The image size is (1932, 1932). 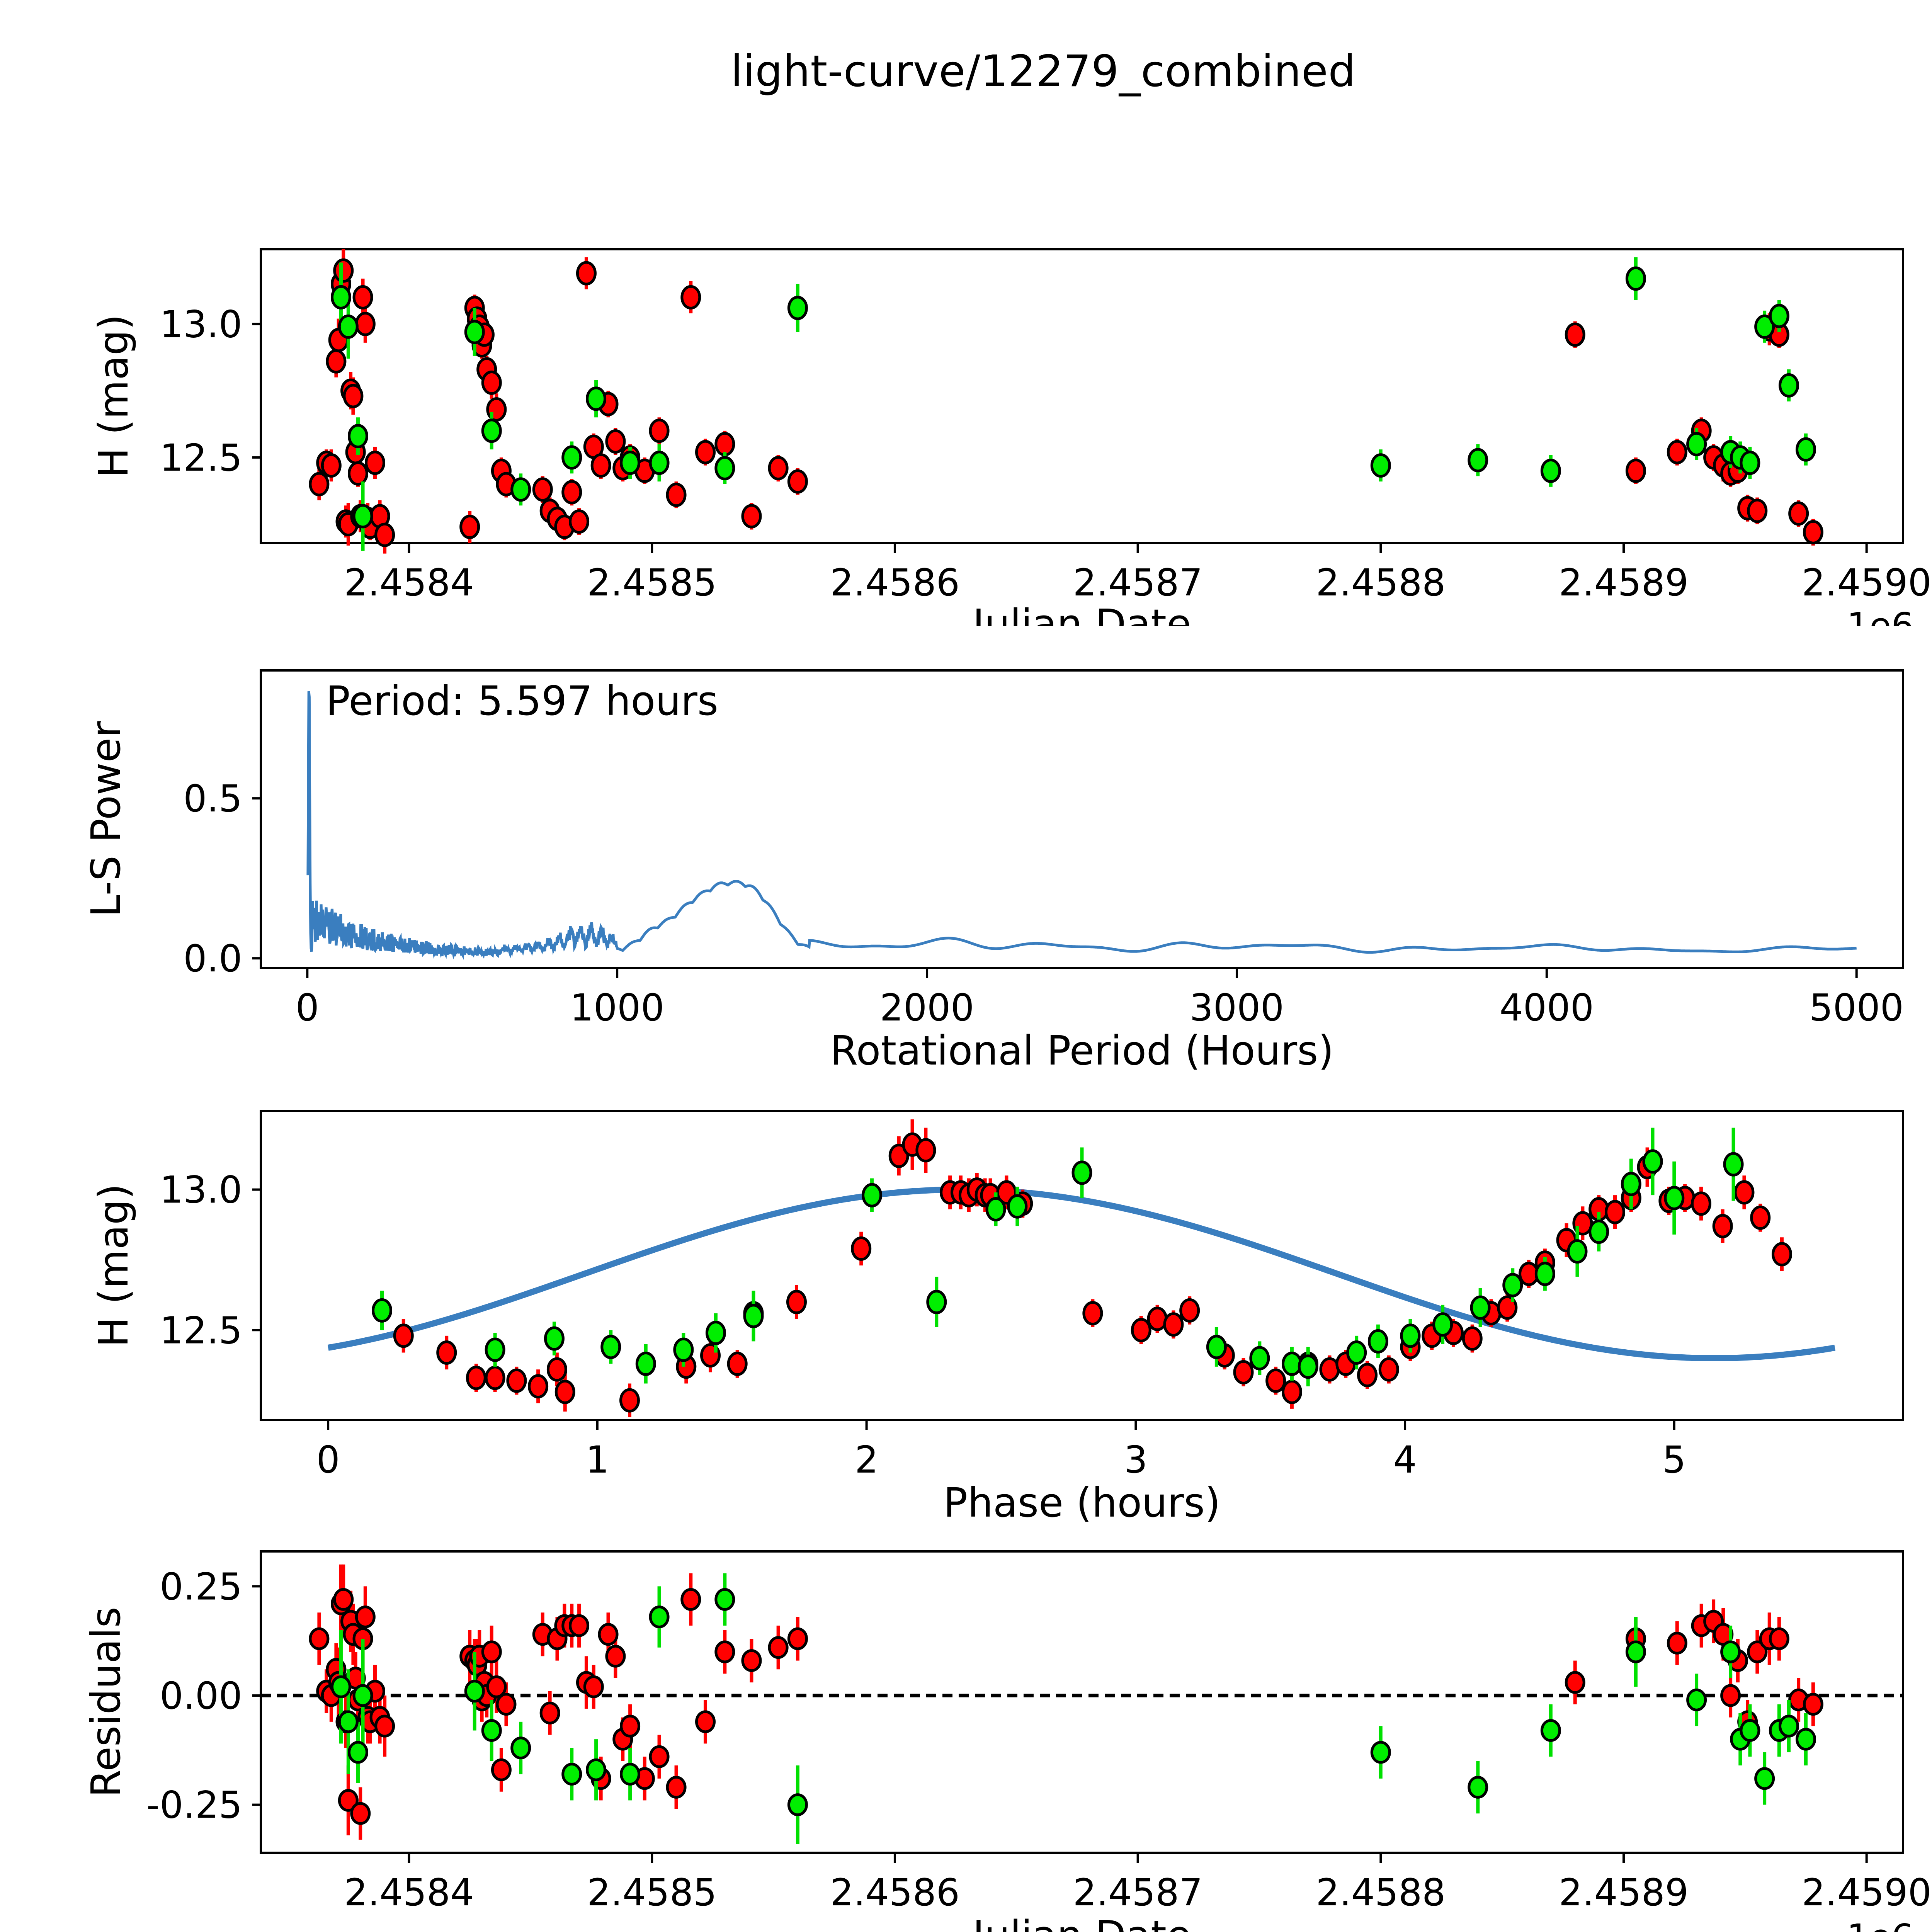 I want to click on x-tick-label: 2.4586, so click(x=895, y=582).